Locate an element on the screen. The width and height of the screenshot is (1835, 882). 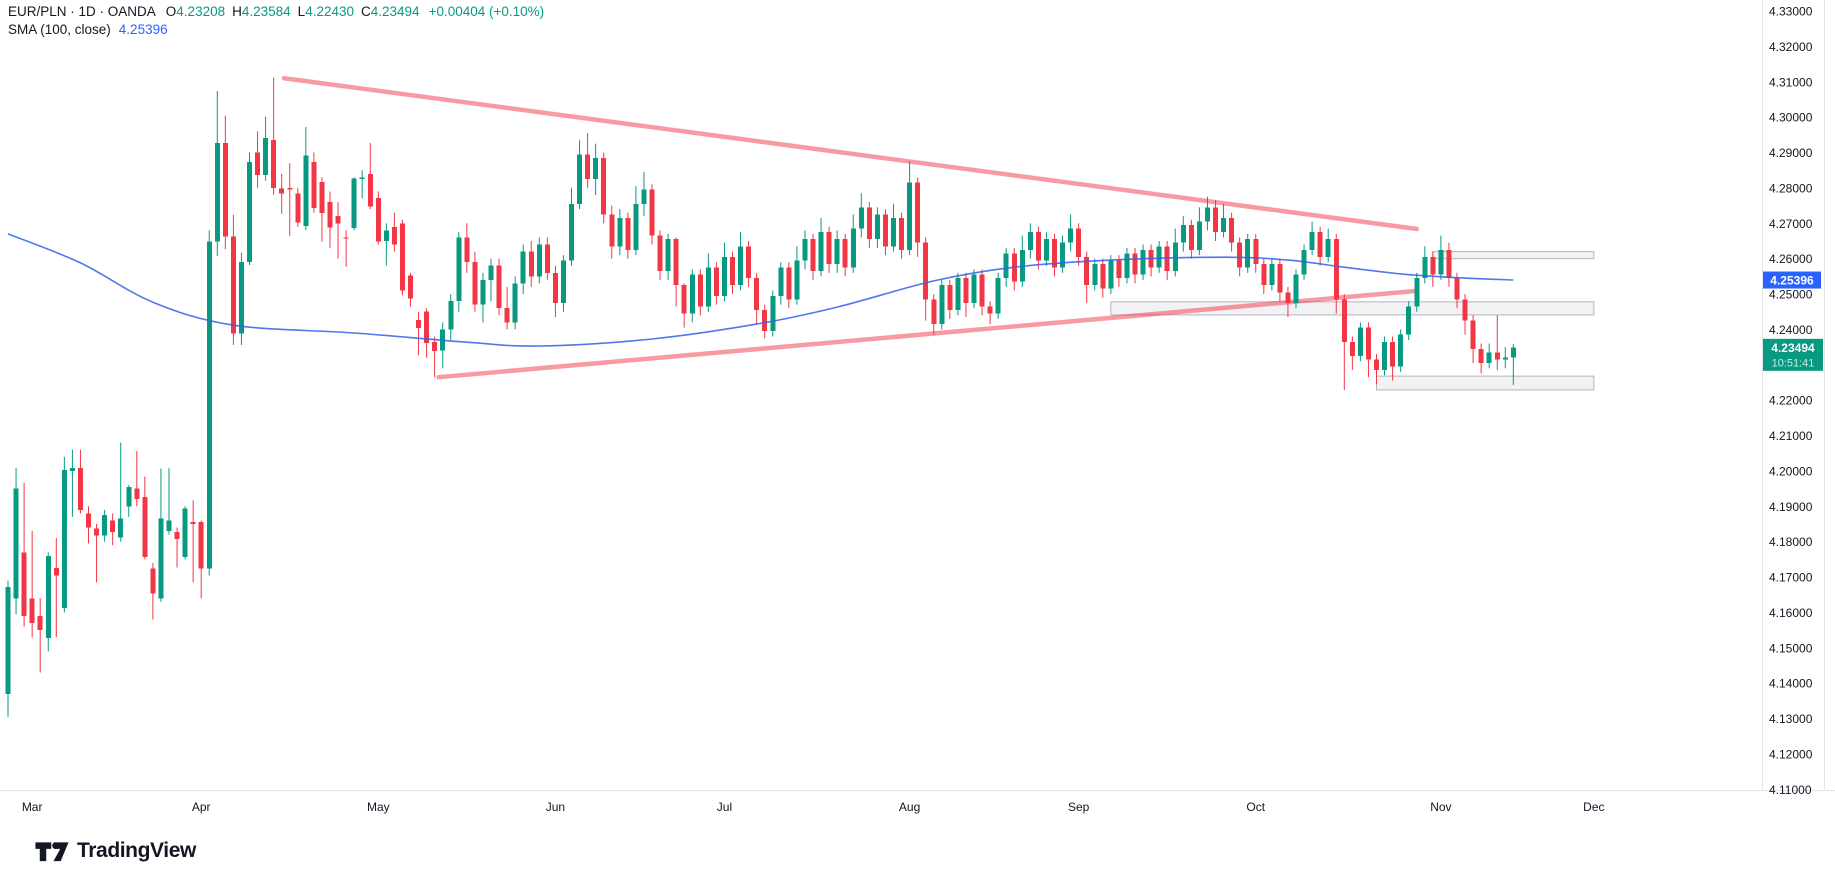
symbol-title: EUR/PLN · 1D · OANDA is located at coordinates (82, 11).